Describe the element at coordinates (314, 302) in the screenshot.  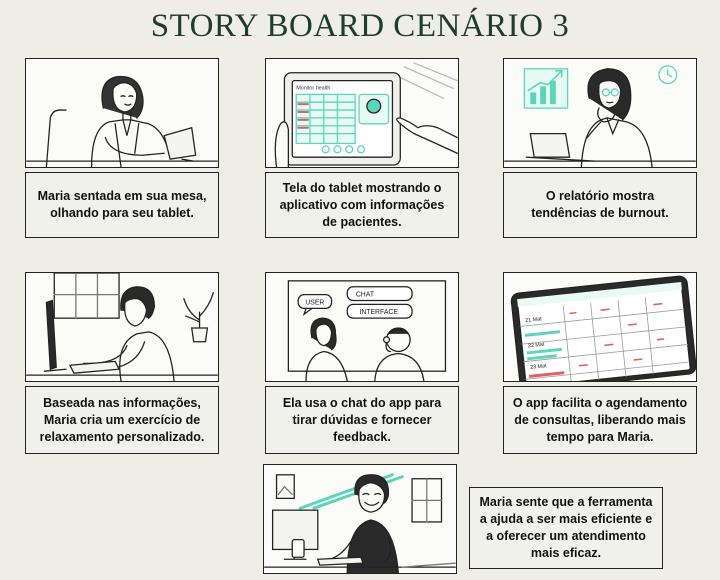
I see `chat-bubble-user: USER` at that location.